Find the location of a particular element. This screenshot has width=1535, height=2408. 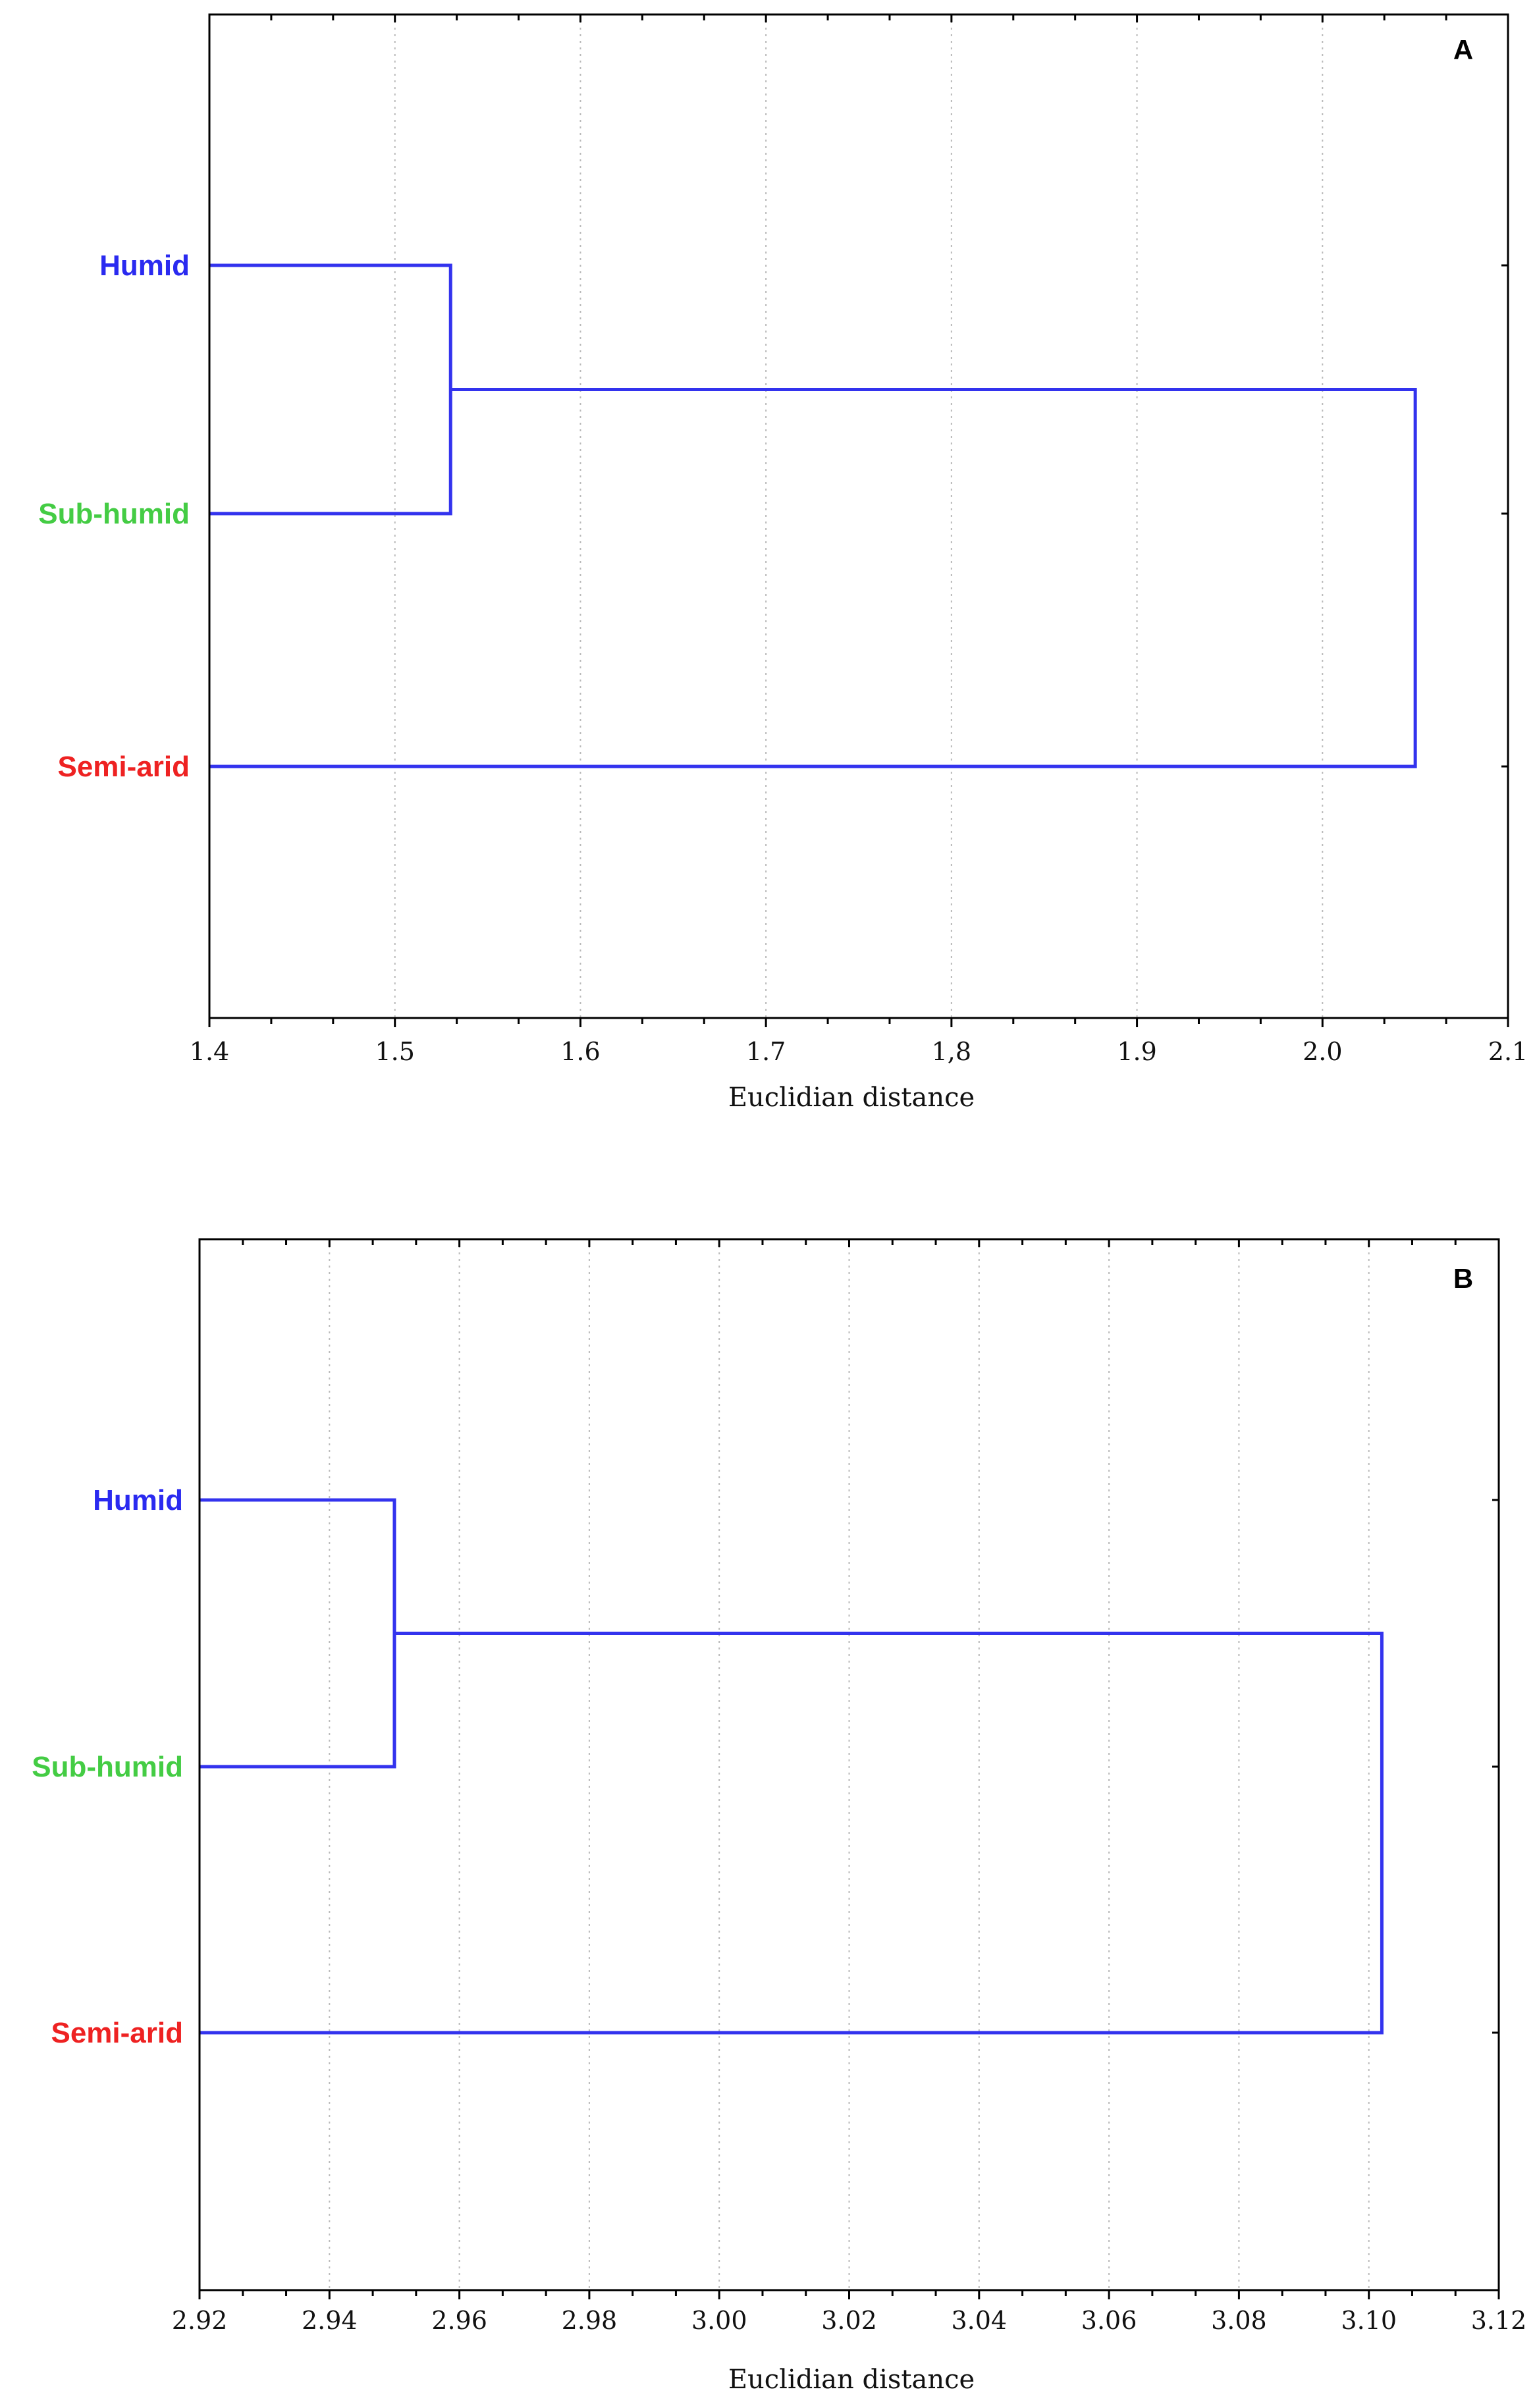

x-tick-label: 1.7 is located at coordinates (766, 1051).